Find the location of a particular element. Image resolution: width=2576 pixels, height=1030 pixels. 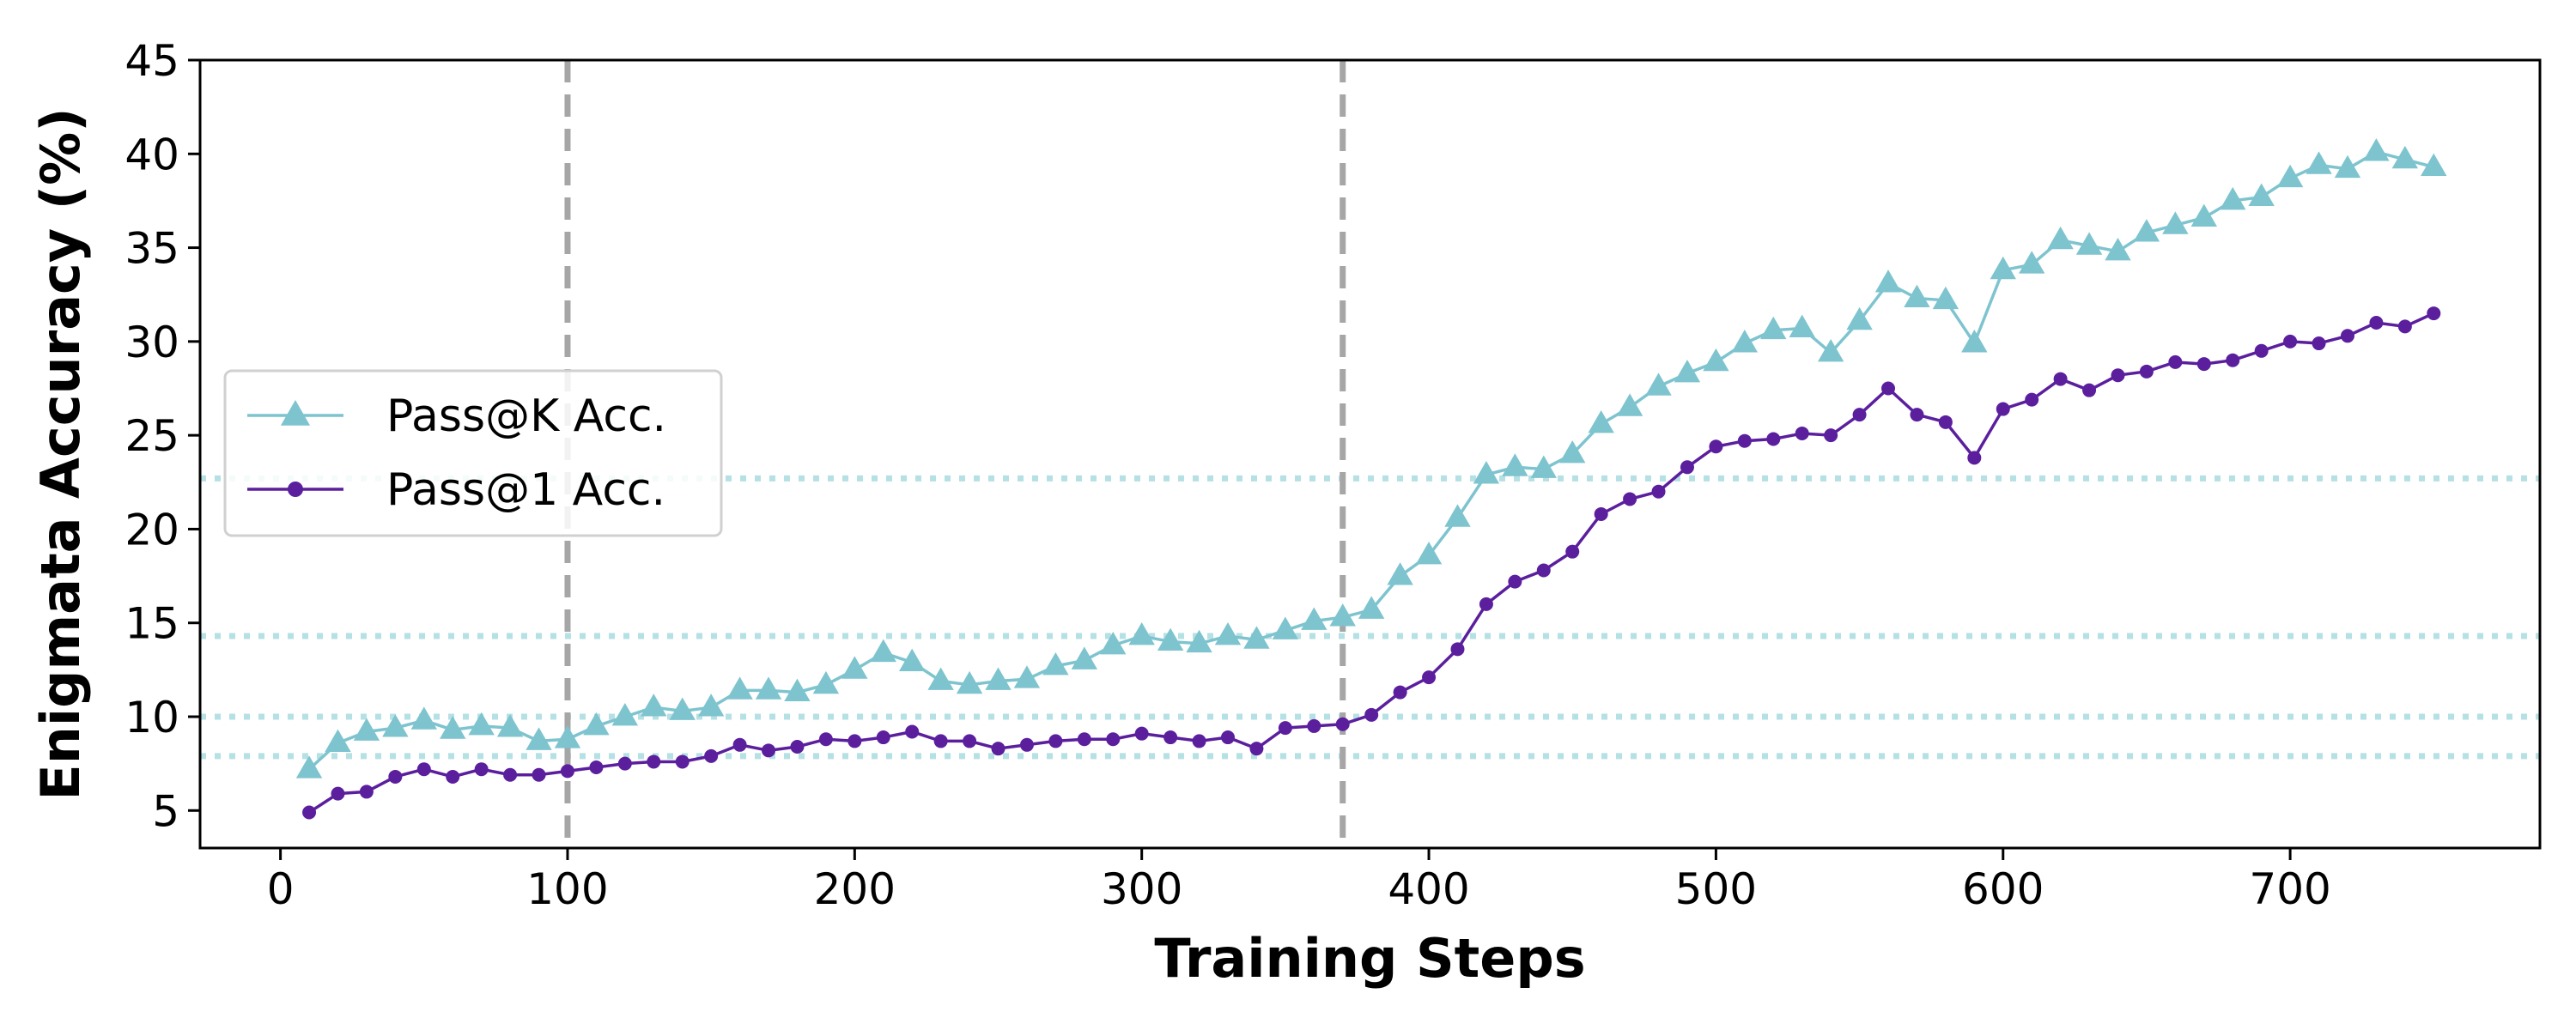

legend-item-1: Pass@1 Acc. is located at coordinates (456, 490).